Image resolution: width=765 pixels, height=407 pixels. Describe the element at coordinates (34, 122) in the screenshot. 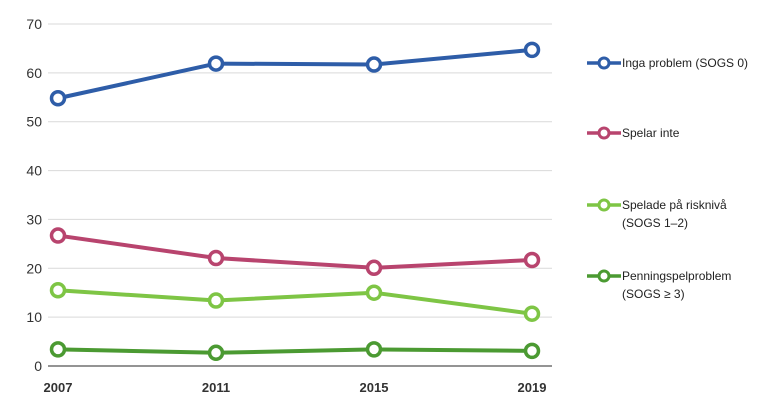

I see `y-tick-label: 50` at that location.